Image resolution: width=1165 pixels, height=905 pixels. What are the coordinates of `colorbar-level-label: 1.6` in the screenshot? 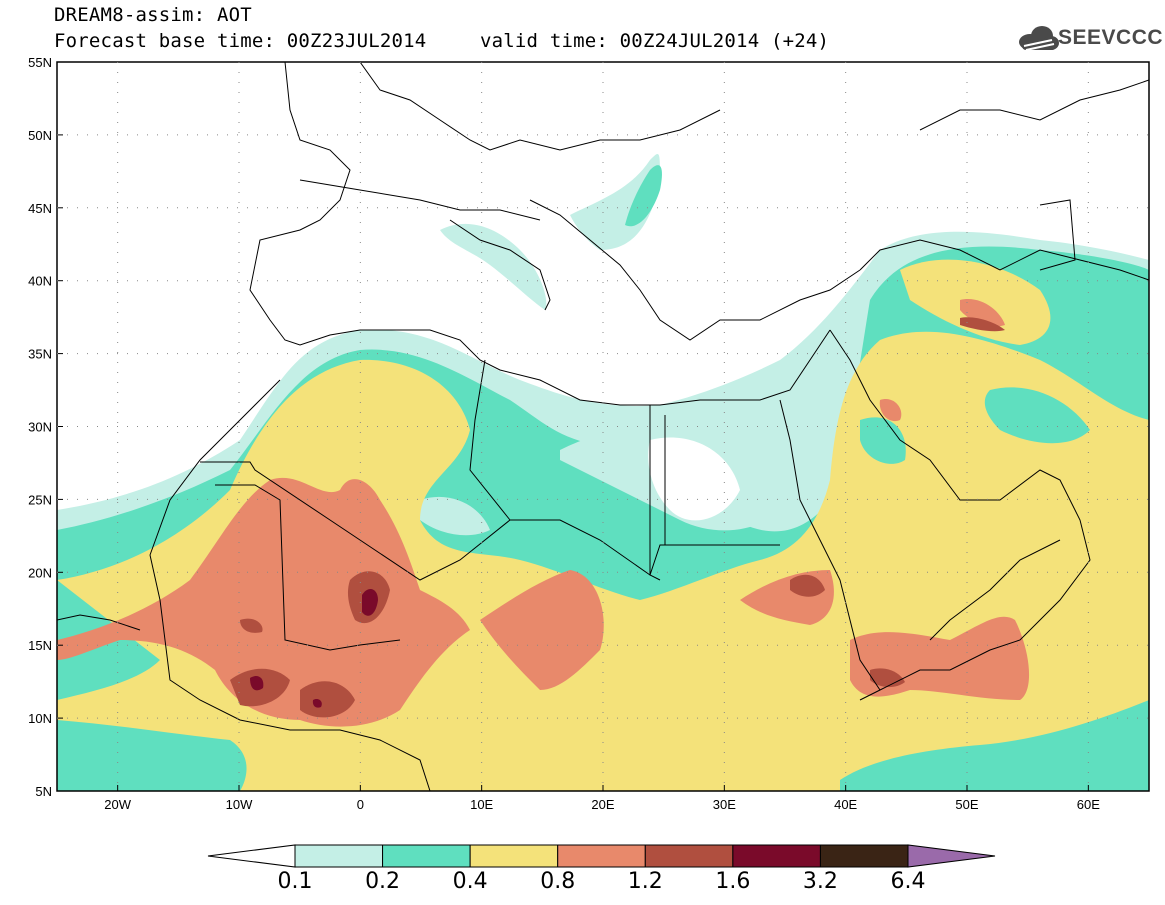 It's located at (733, 881).